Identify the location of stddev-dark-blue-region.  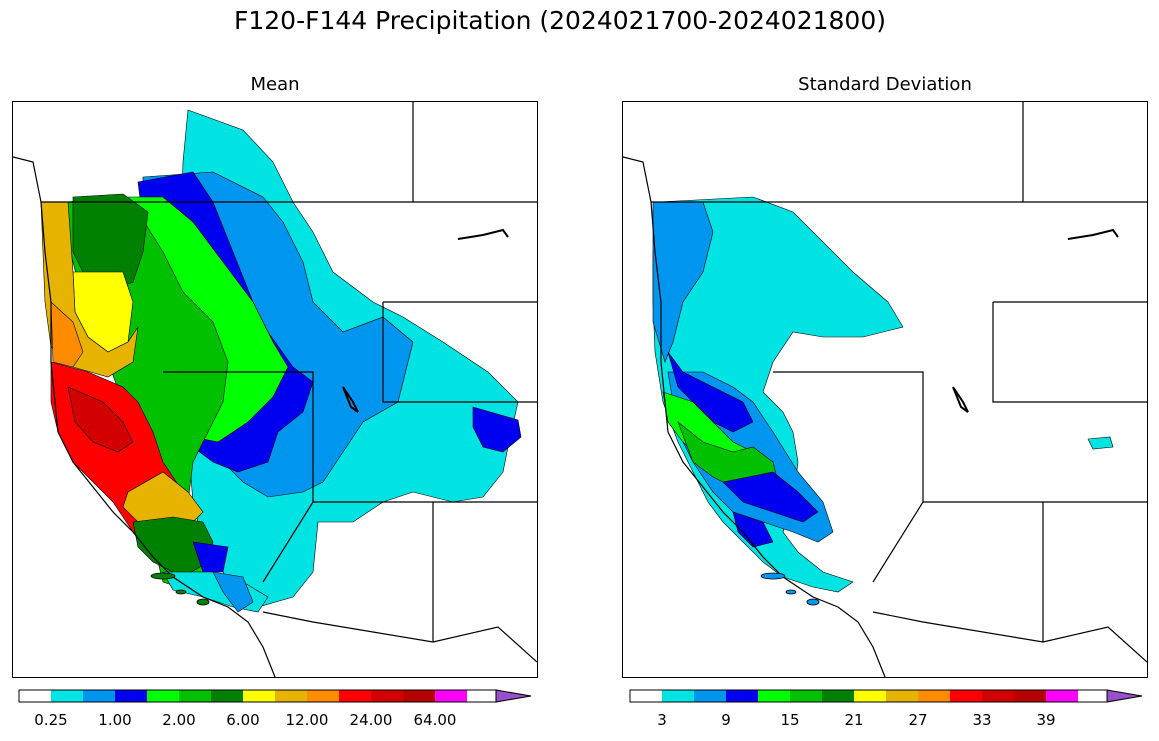
(710, 392).